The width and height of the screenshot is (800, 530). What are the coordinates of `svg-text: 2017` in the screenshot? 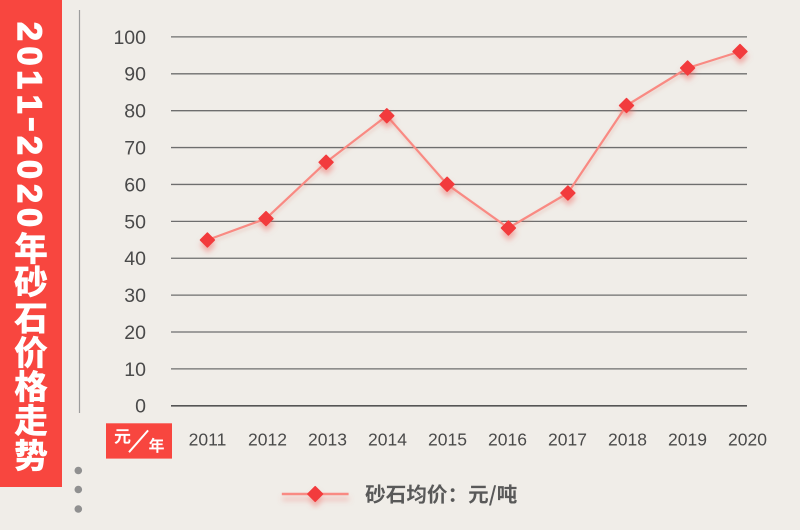 It's located at (567, 440).